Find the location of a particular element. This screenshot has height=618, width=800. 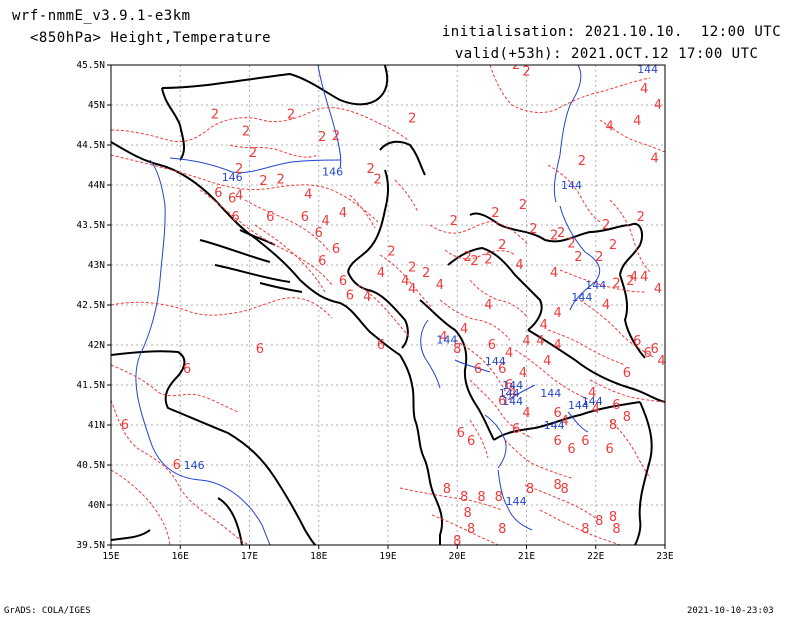

coastline-heel is located at coordinates (230, 521).